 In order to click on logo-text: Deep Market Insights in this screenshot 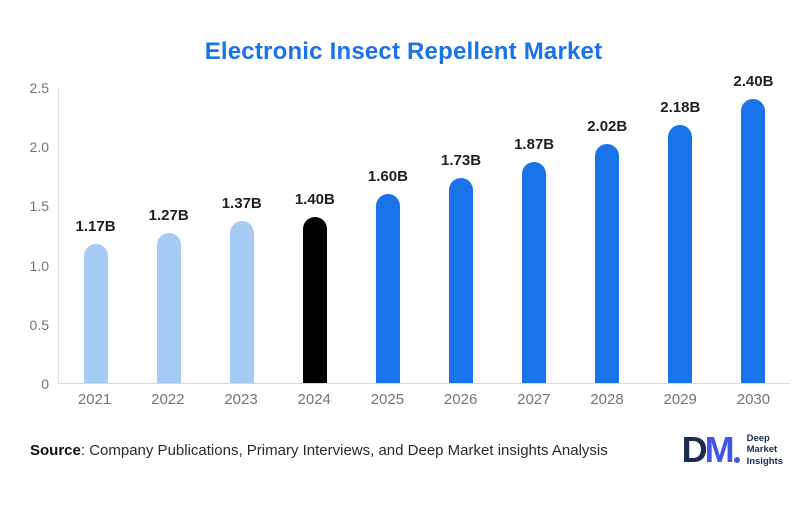, I will do `click(765, 450)`.